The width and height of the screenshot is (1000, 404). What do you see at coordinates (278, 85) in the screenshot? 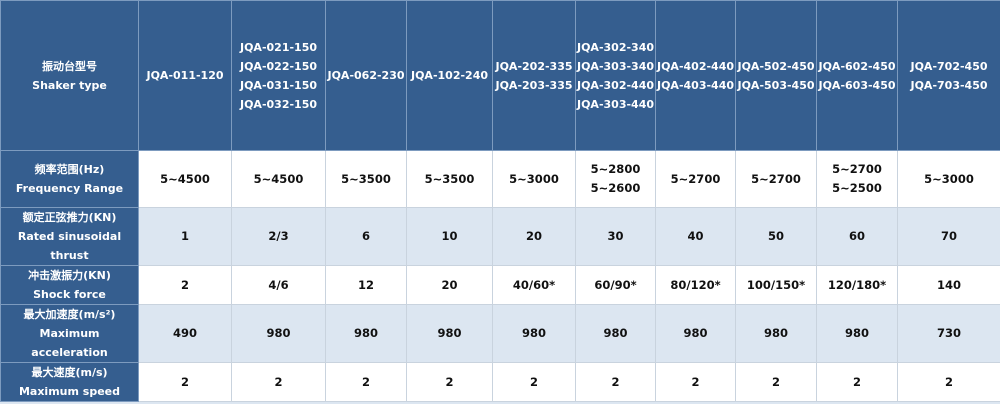
I see `model-header-text: JQA-031-150` at bounding box center [278, 85].